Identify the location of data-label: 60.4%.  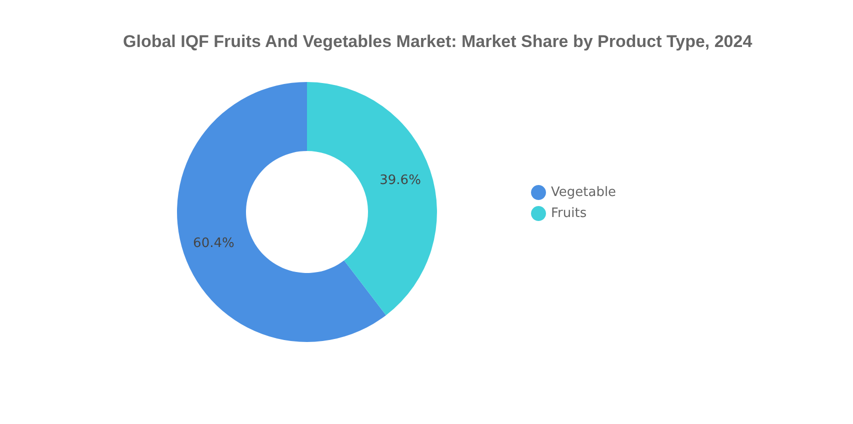
(213, 244).